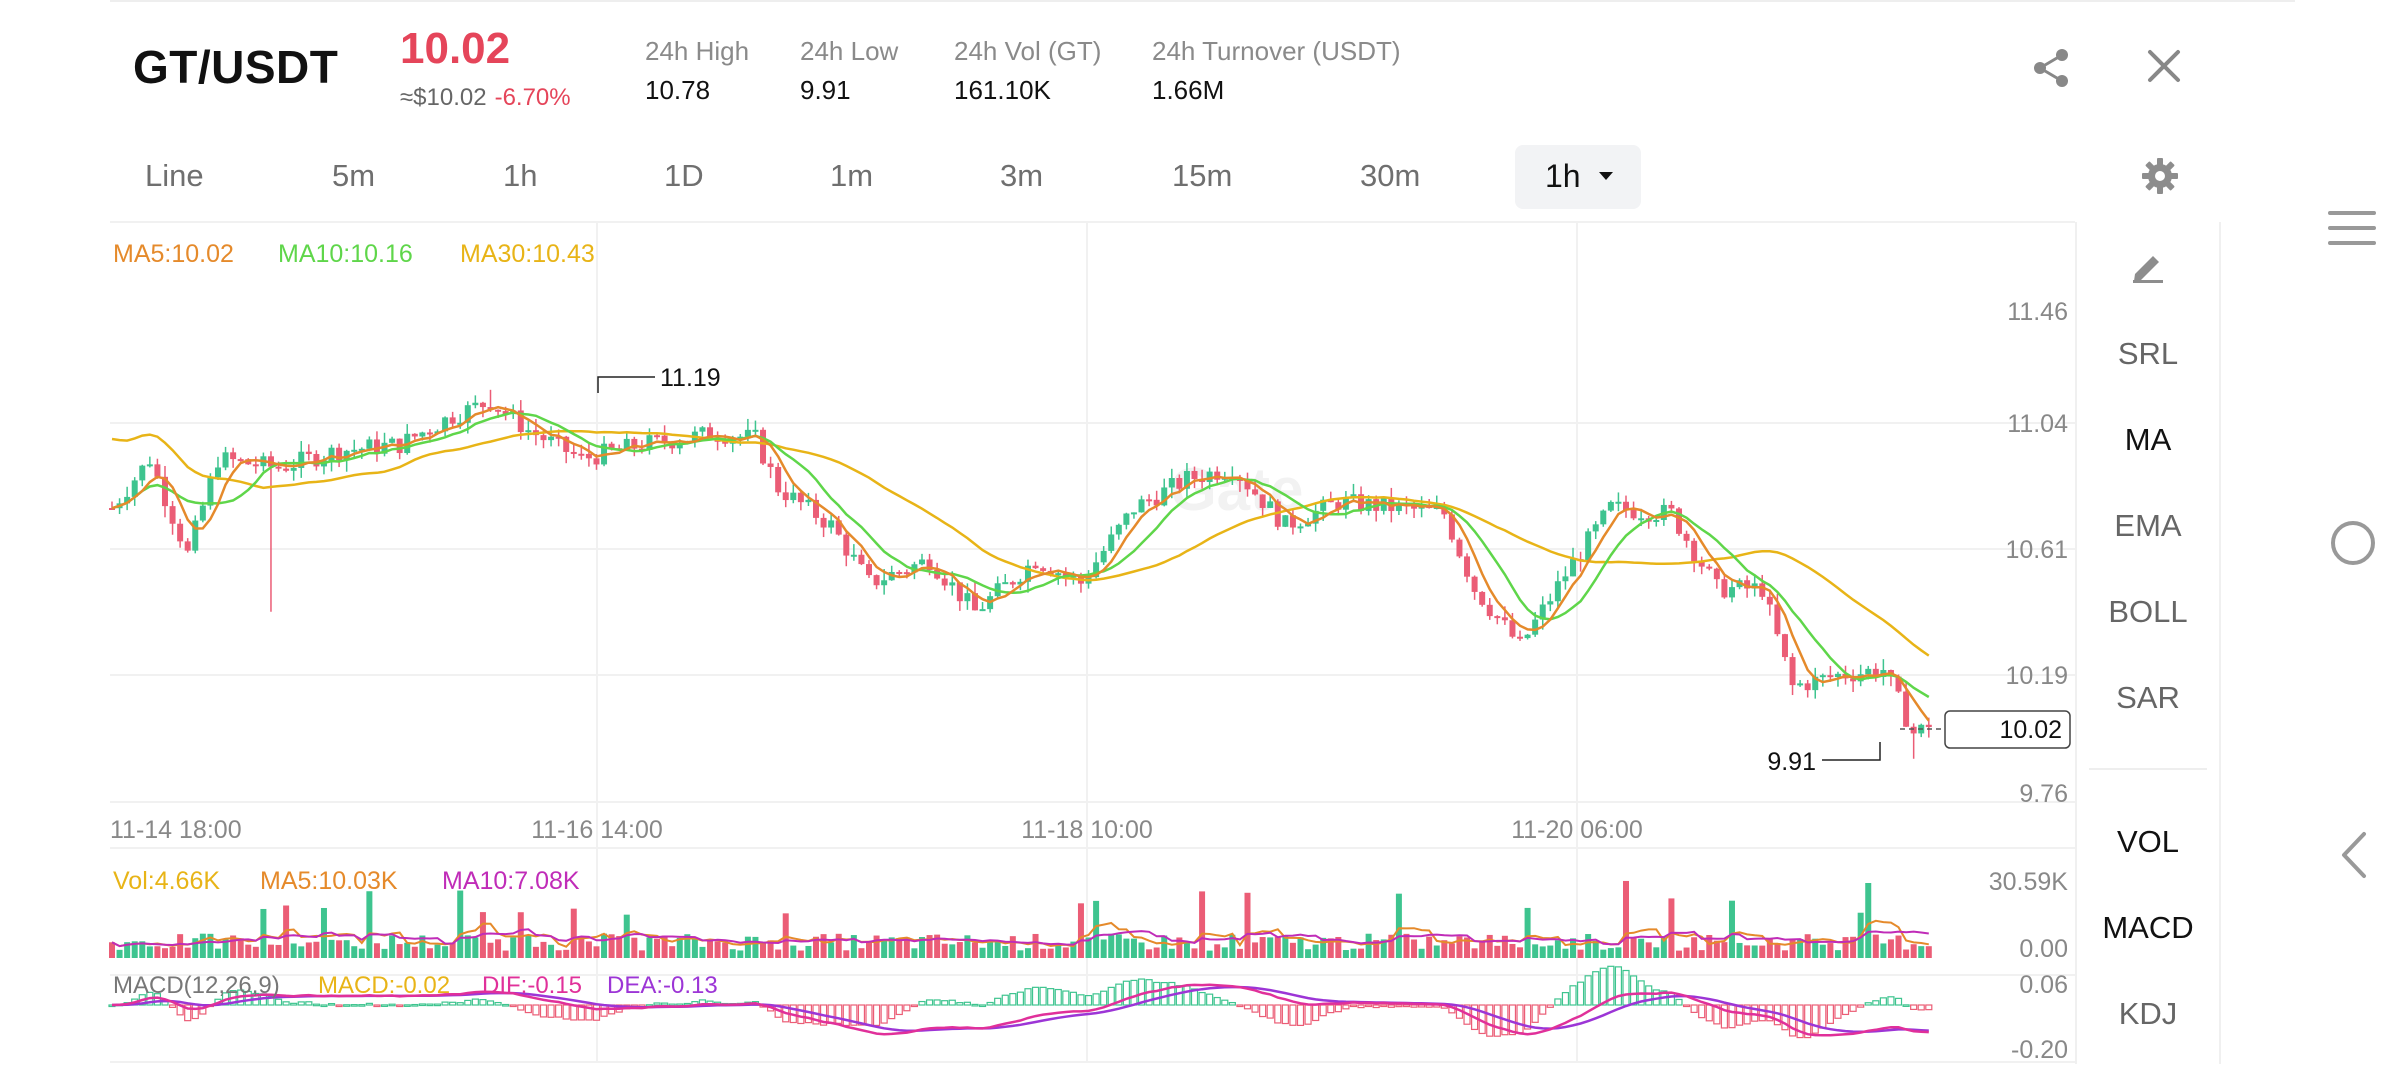 The image size is (2400, 1080). I want to click on indicator-srl: SRL, so click(2148, 353).